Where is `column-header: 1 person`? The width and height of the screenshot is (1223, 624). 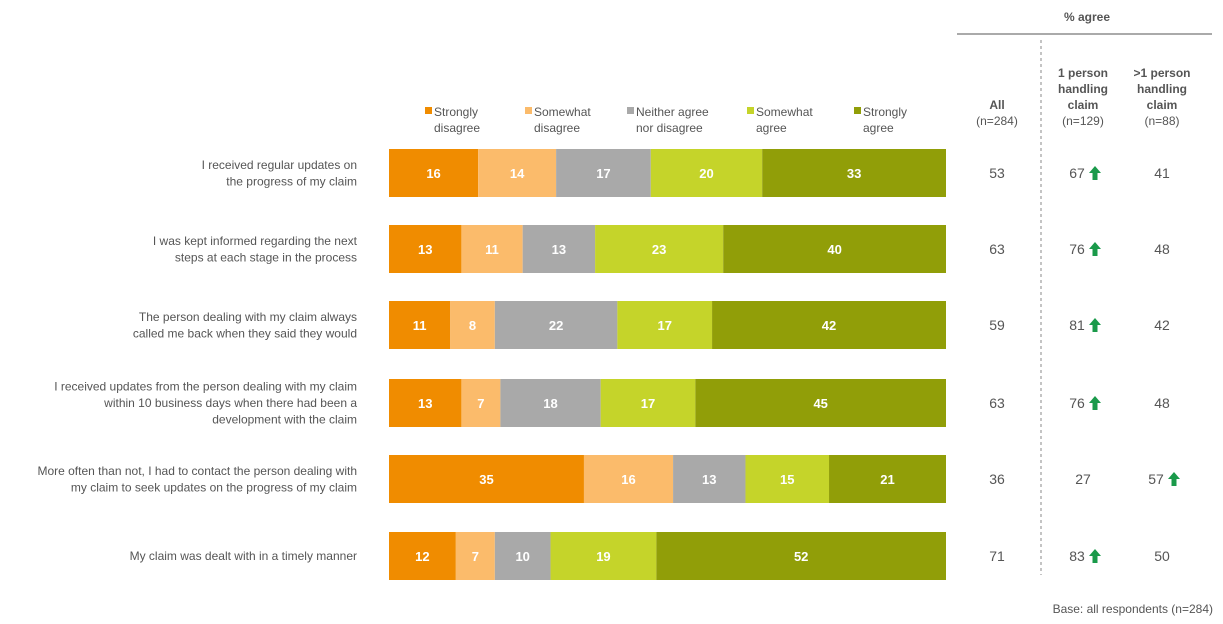
column-header: 1 person is located at coordinates (1083, 73).